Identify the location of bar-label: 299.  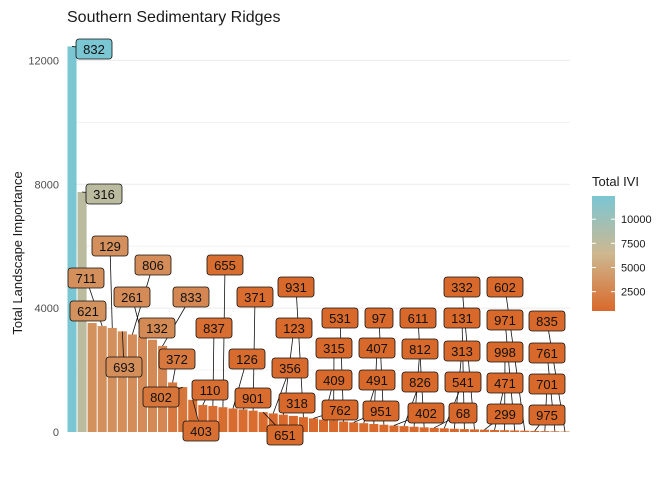
(505, 414).